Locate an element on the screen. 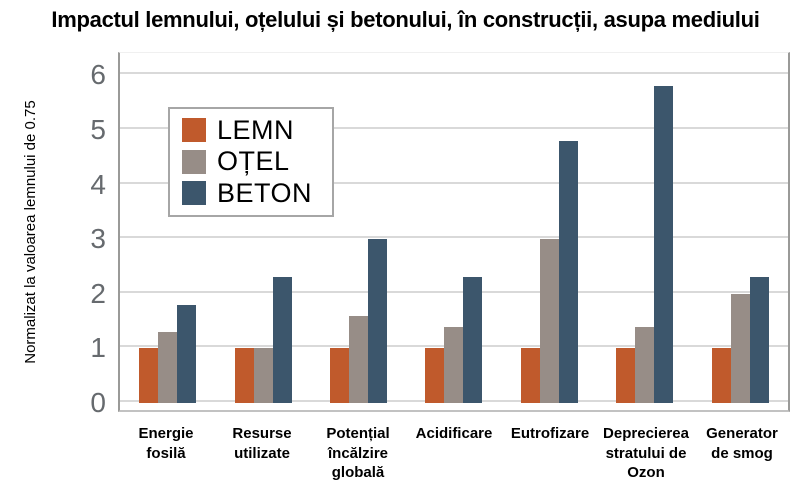 The width and height of the screenshot is (811, 500). legend-swatch-lemn is located at coordinates (194, 130).